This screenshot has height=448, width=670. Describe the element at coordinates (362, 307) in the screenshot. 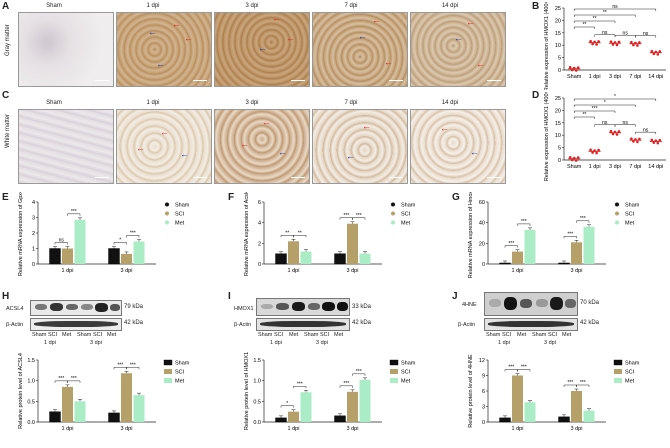

I see `blot-i-target-kda: 33 kDa` at that location.